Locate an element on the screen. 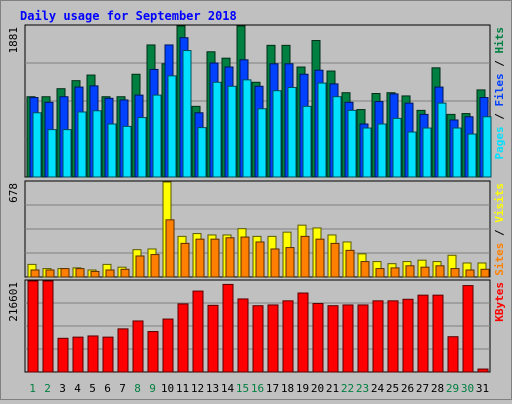  x-tick-label-day-20: 20 is located at coordinates (317, 388).